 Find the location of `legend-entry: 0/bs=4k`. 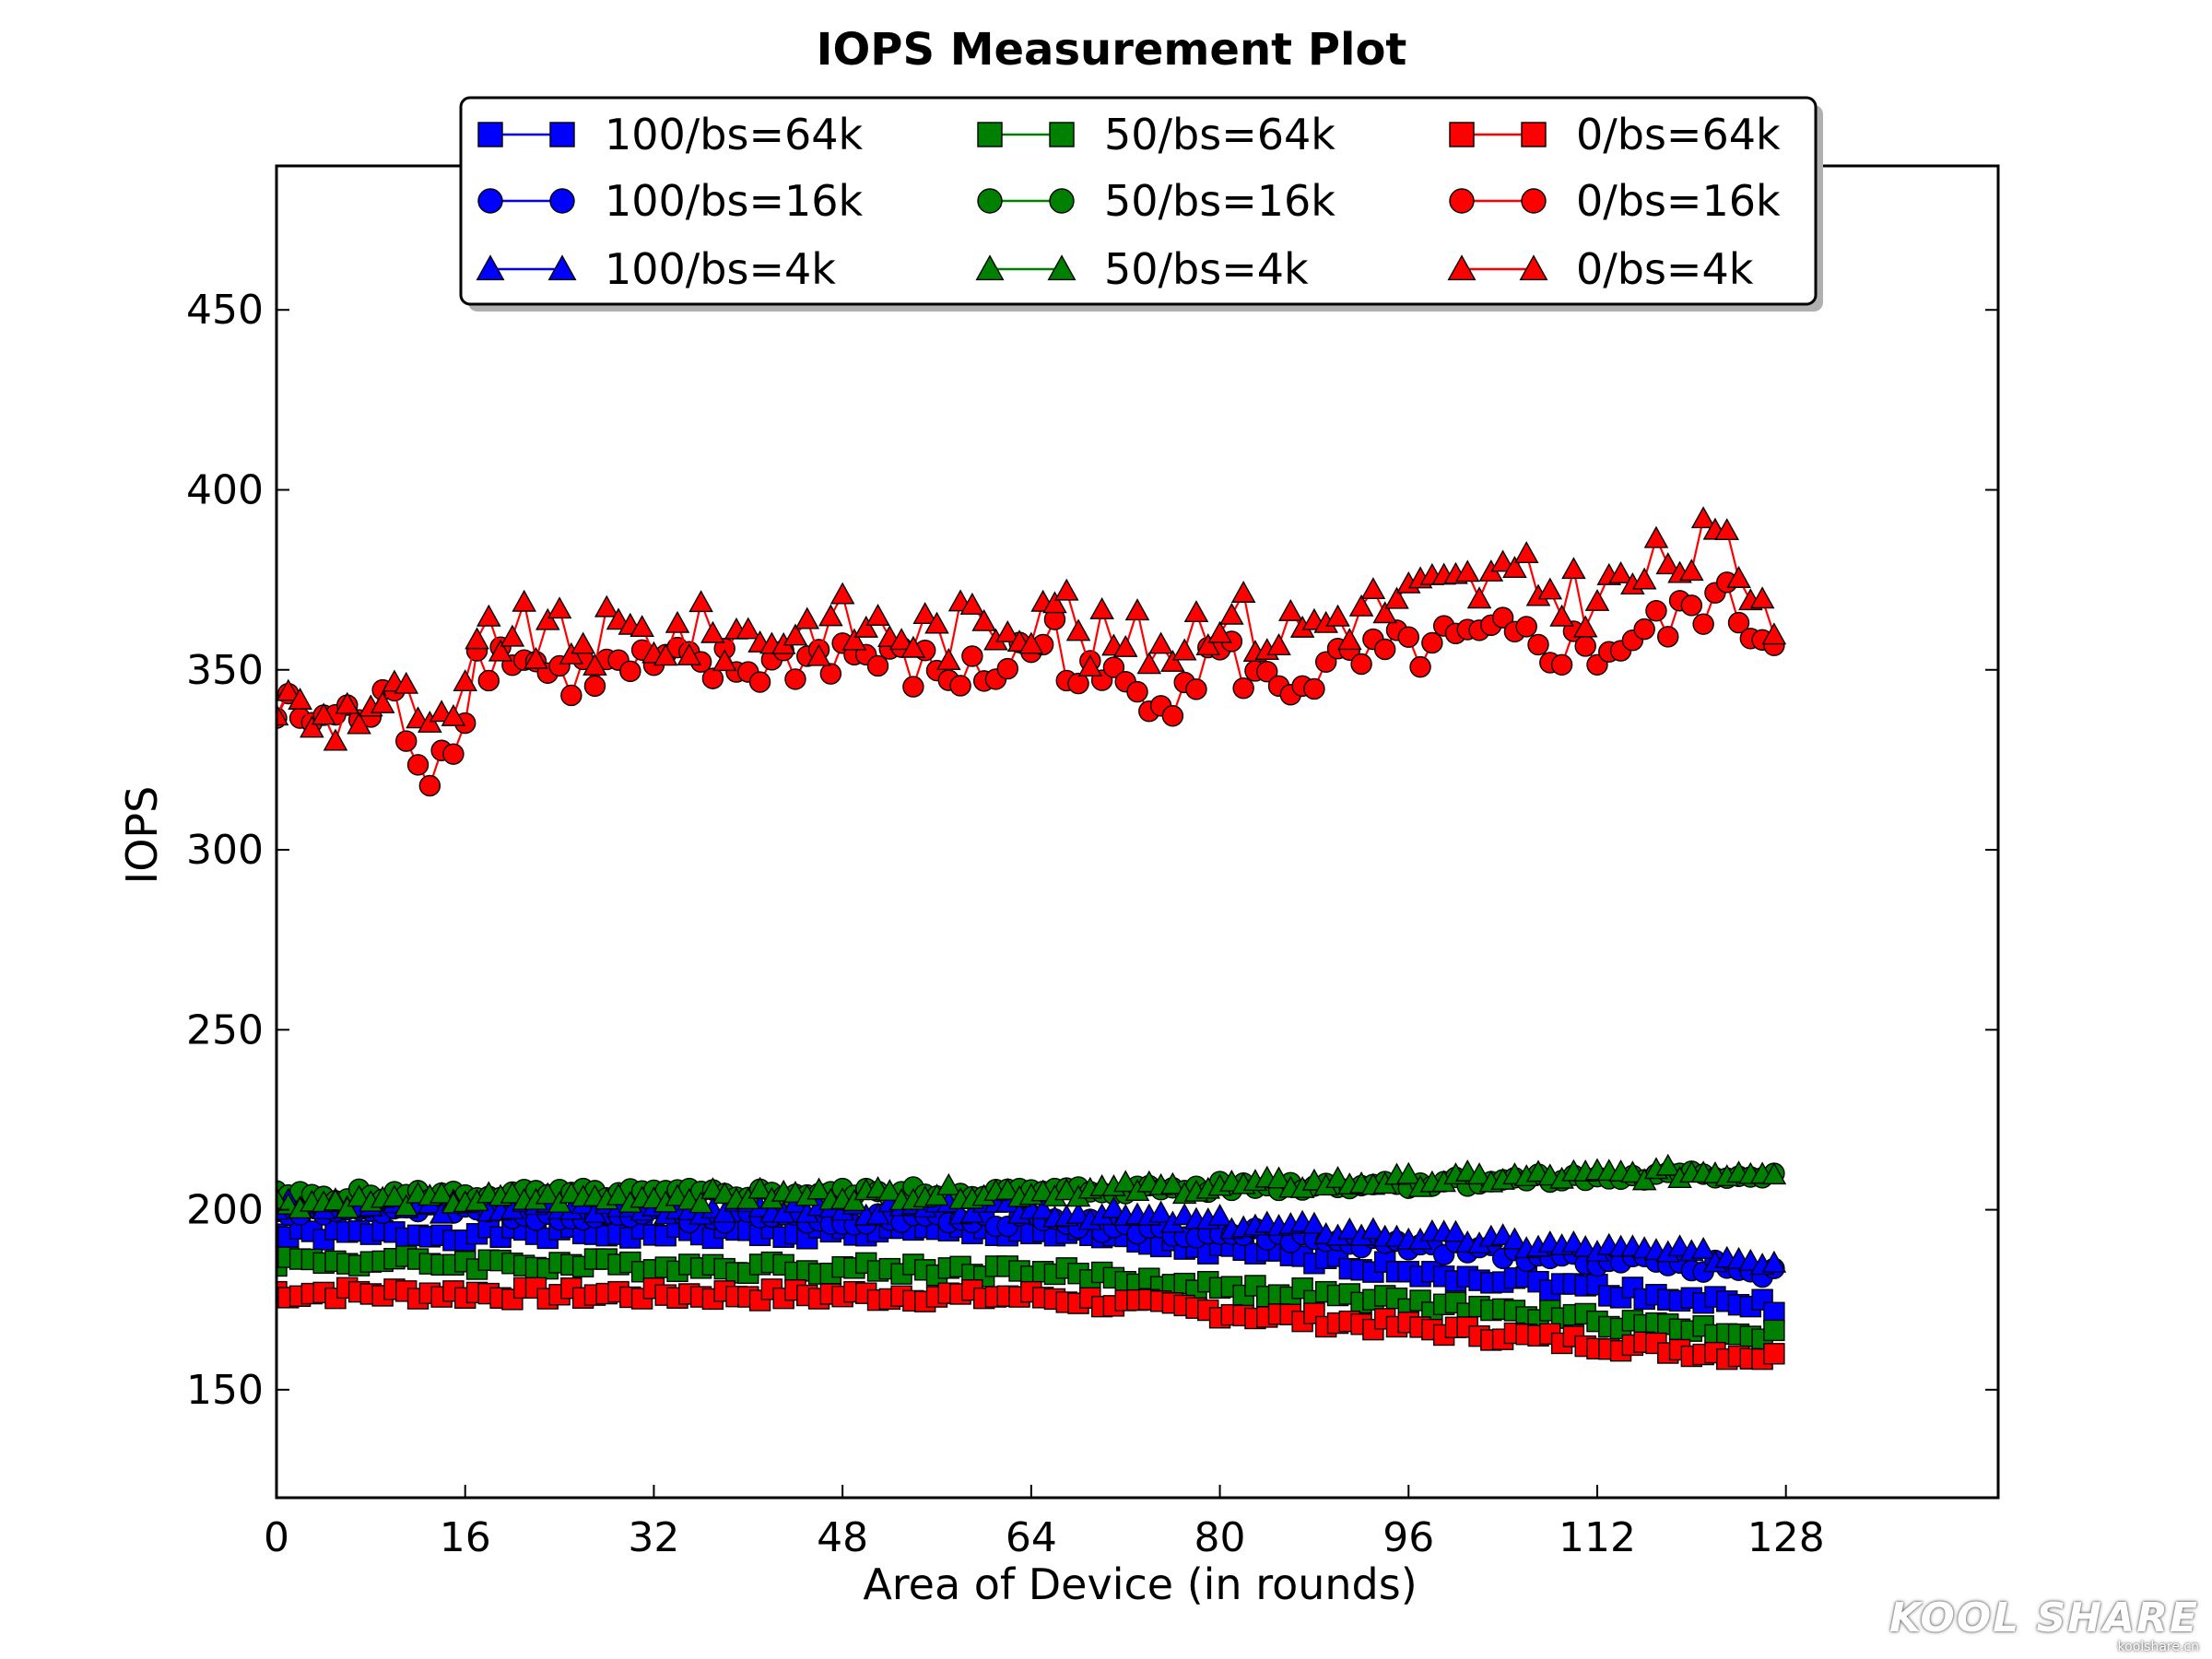

legend-entry: 0/bs=4k is located at coordinates (1600, 269).